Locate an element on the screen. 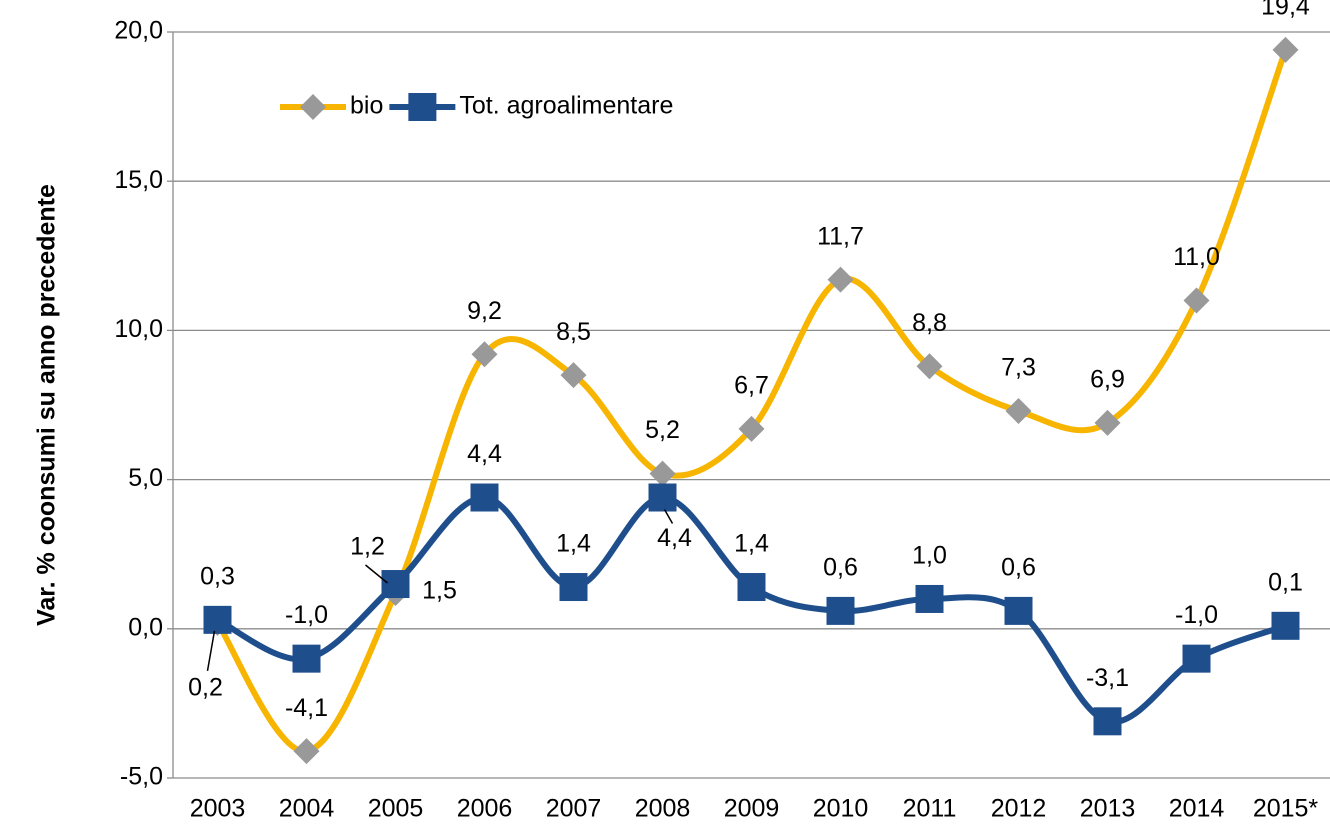  x-tick-label: 2005 is located at coordinates (396, 809).